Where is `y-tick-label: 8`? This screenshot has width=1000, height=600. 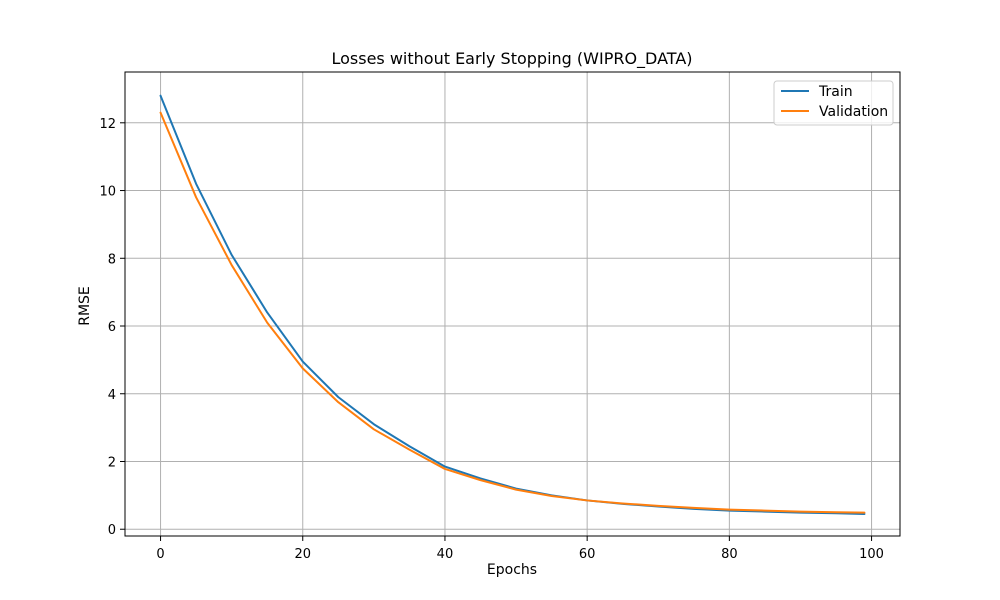 y-tick-label: 8 is located at coordinates (112, 259).